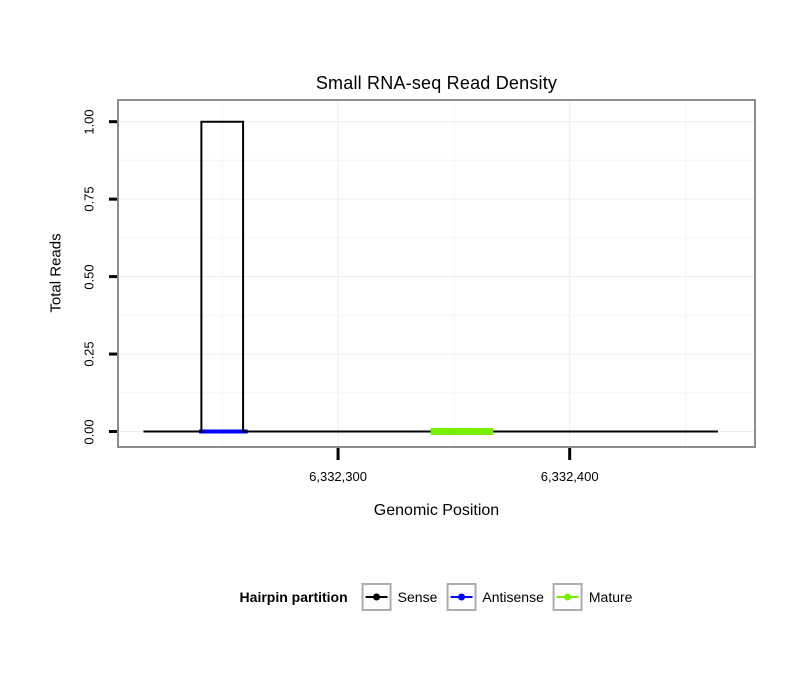 The width and height of the screenshot is (810, 690). I want to click on legend-key-mature, so click(567, 597).